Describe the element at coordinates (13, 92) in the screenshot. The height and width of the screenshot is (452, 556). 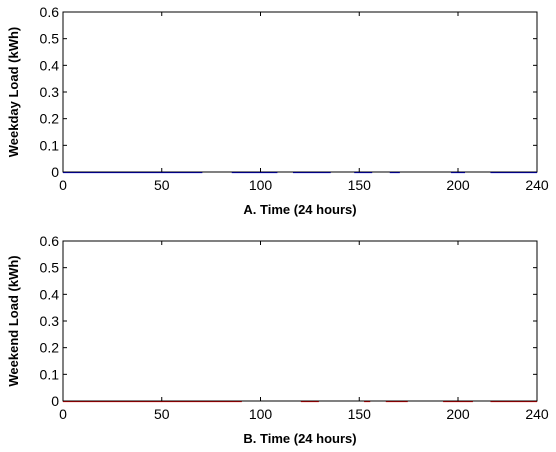
I see `y-axis-label: Weekday Load (kWh)` at that location.